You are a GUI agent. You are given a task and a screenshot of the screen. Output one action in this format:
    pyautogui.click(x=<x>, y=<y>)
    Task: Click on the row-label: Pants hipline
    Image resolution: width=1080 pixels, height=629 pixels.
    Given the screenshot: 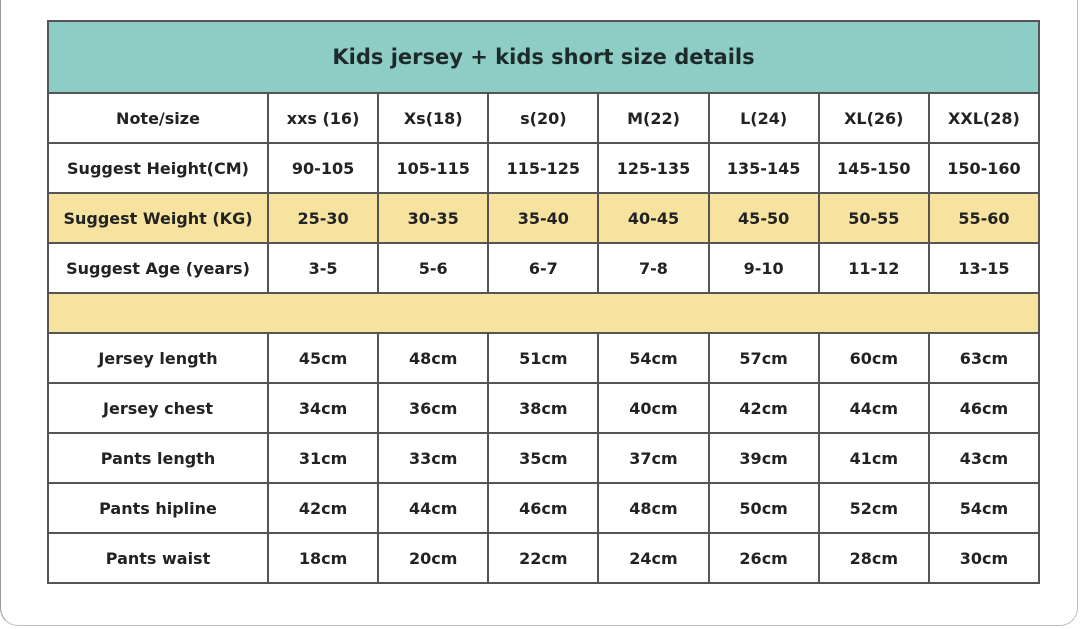 What is the action you would take?
    pyautogui.click(x=158, y=508)
    